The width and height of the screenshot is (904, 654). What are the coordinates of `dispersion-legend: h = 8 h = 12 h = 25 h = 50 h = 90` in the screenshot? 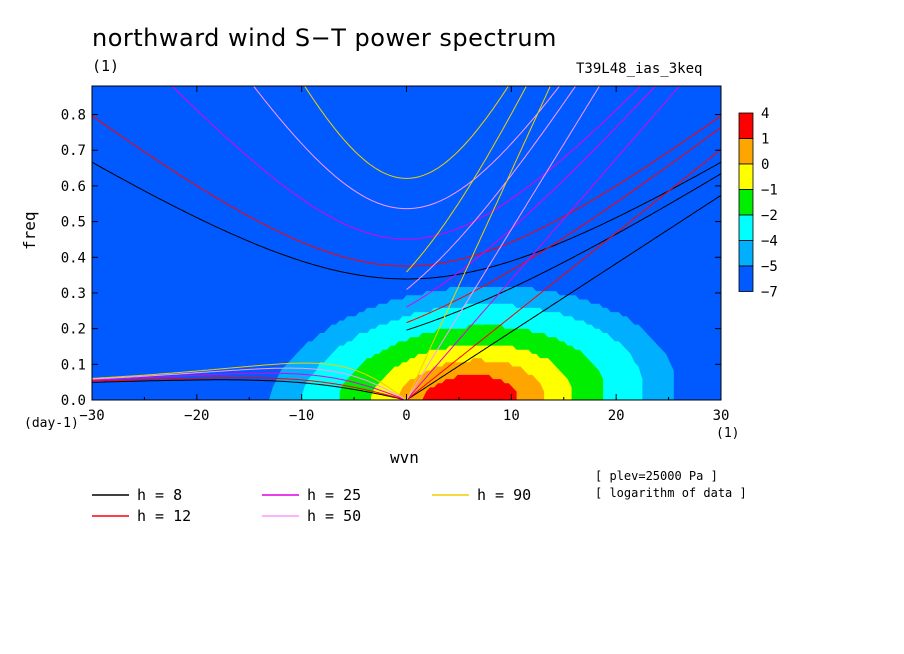 It's located at (311, 505).